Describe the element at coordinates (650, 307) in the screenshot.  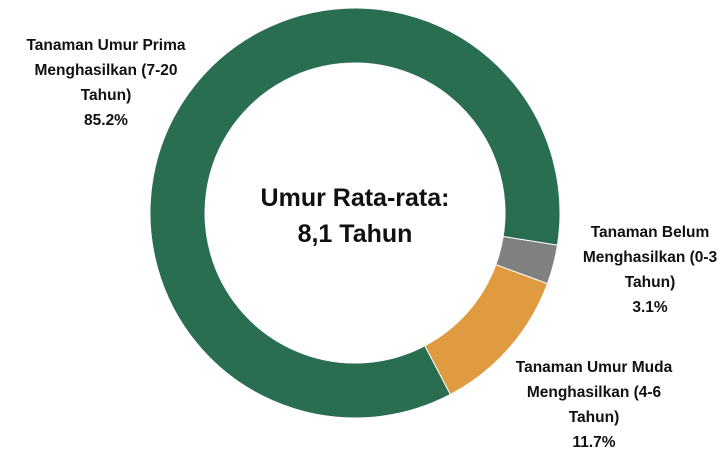
I see `value-label: 3.1%` at that location.